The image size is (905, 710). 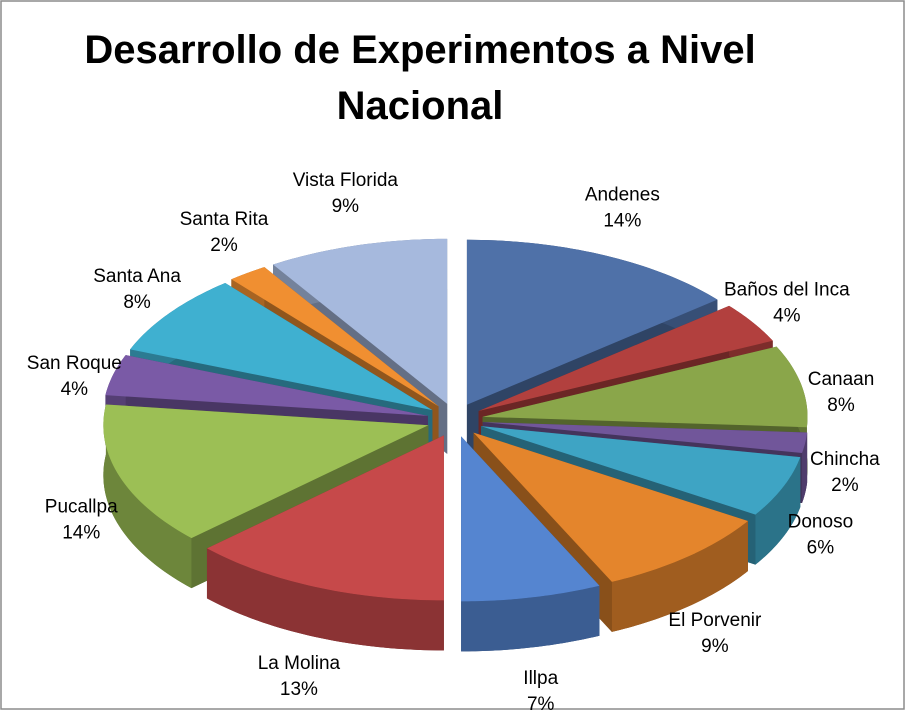 What do you see at coordinates (299, 663) in the screenshot?
I see `slice-label: La Molina` at bounding box center [299, 663].